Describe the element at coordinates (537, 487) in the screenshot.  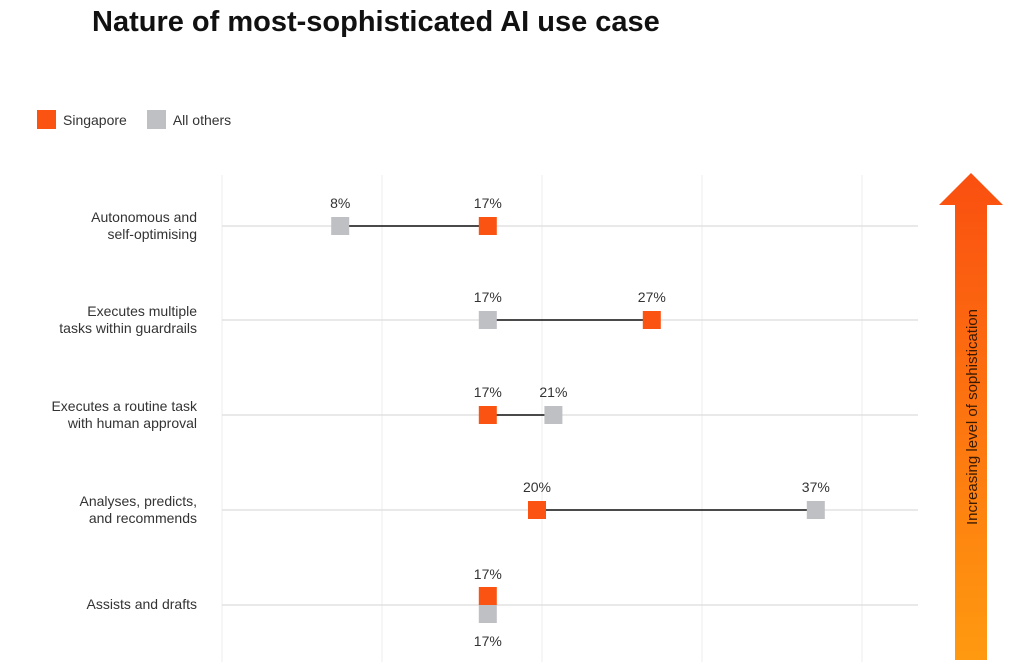
I see `data-label: 20%` at that location.